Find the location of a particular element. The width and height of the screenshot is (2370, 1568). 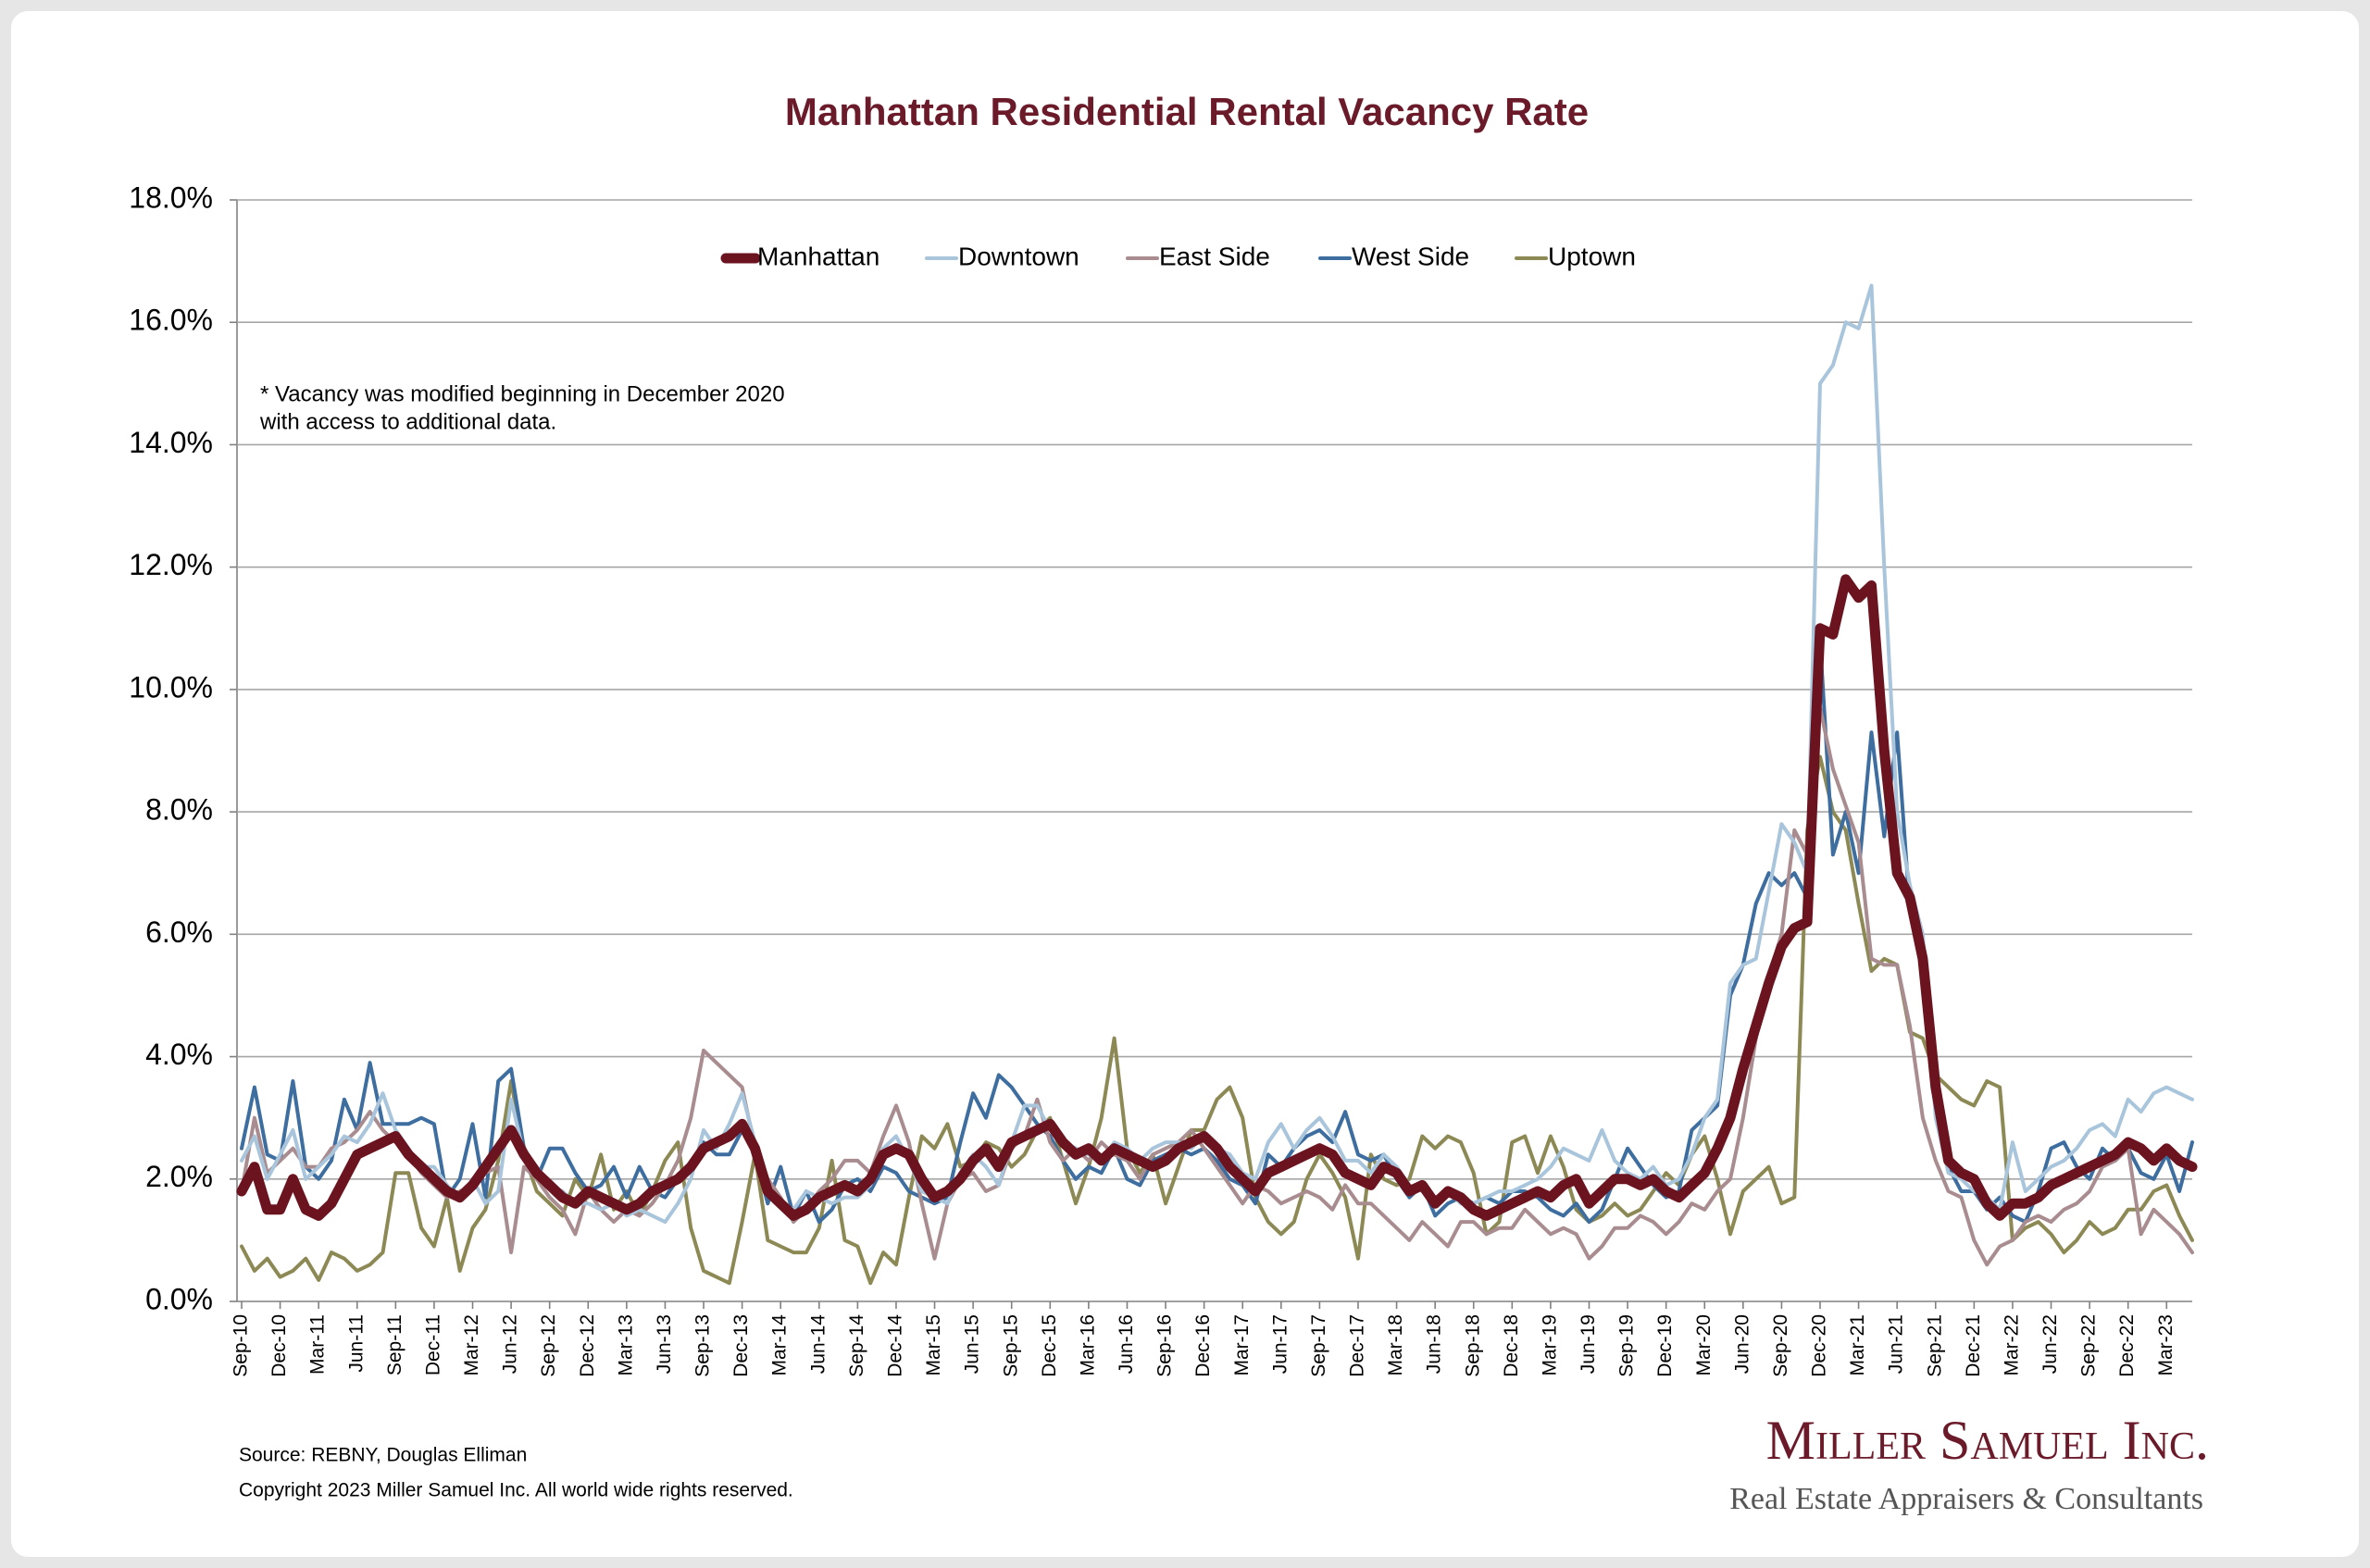

x-tick-label: Sep-17 is located at coordinates (1318, 1345).